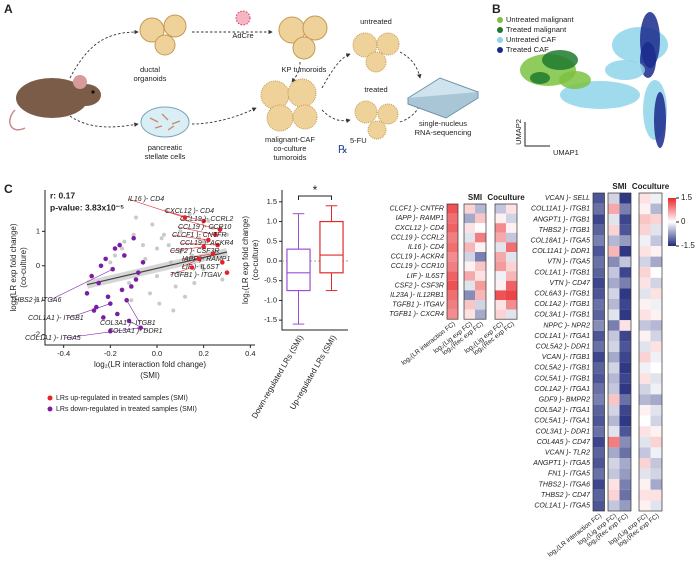 The height and width of the screenshot is (571, 700). I want to click on row-label: CXCL12 )- CD4, so click(419, 228).